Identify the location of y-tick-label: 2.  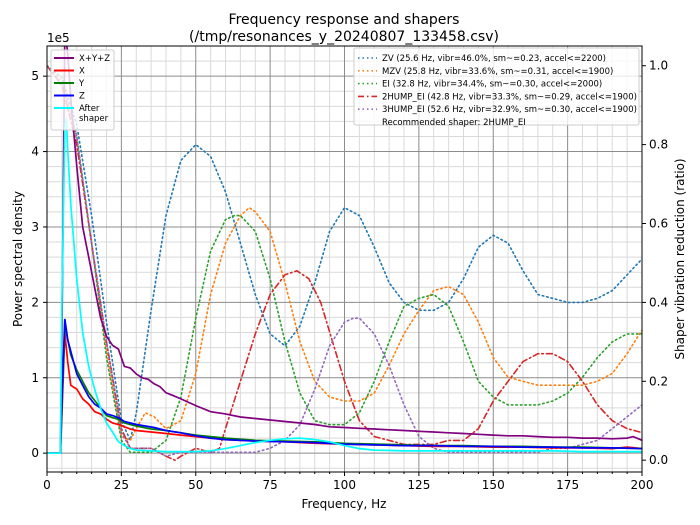
(35, 302).